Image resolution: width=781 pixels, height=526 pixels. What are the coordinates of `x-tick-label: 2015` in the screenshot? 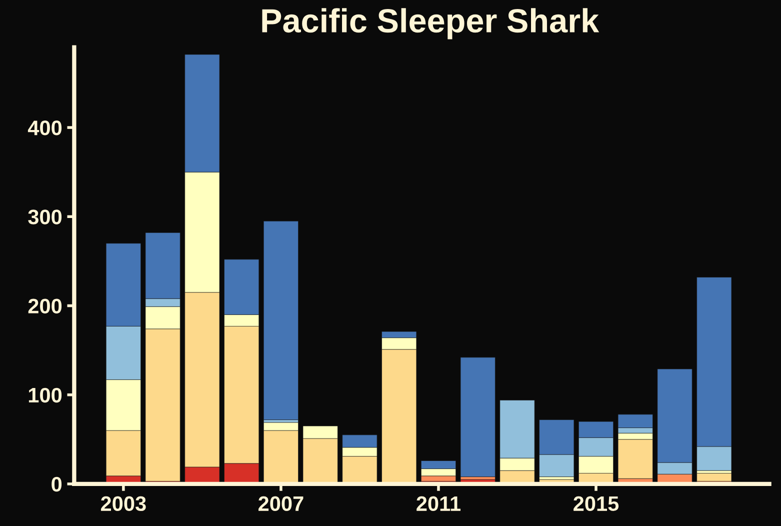 It's located at (596, 504).